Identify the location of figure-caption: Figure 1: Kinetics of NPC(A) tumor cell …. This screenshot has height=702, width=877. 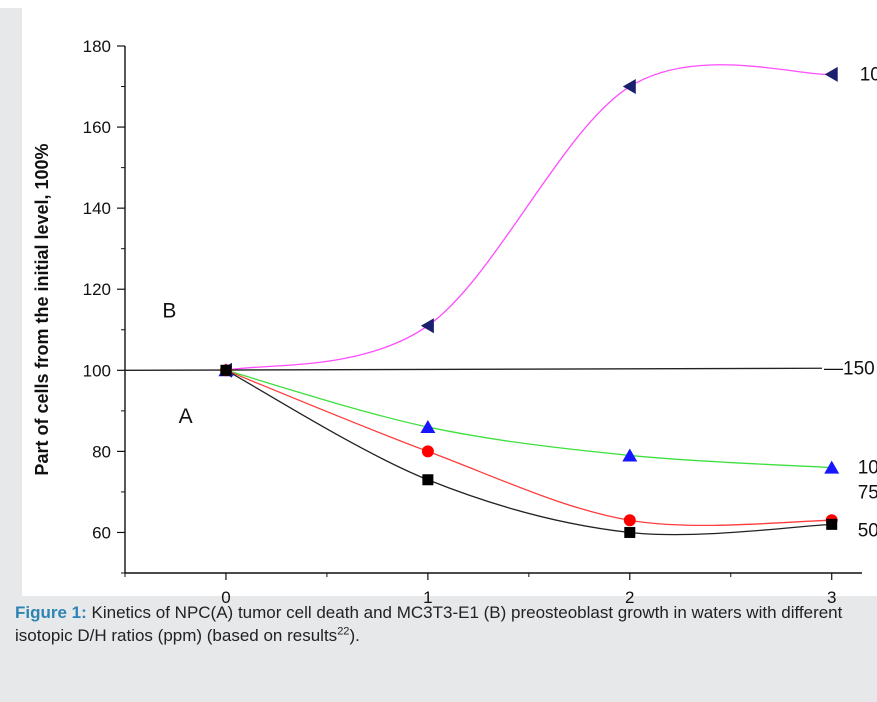
(442, 624).